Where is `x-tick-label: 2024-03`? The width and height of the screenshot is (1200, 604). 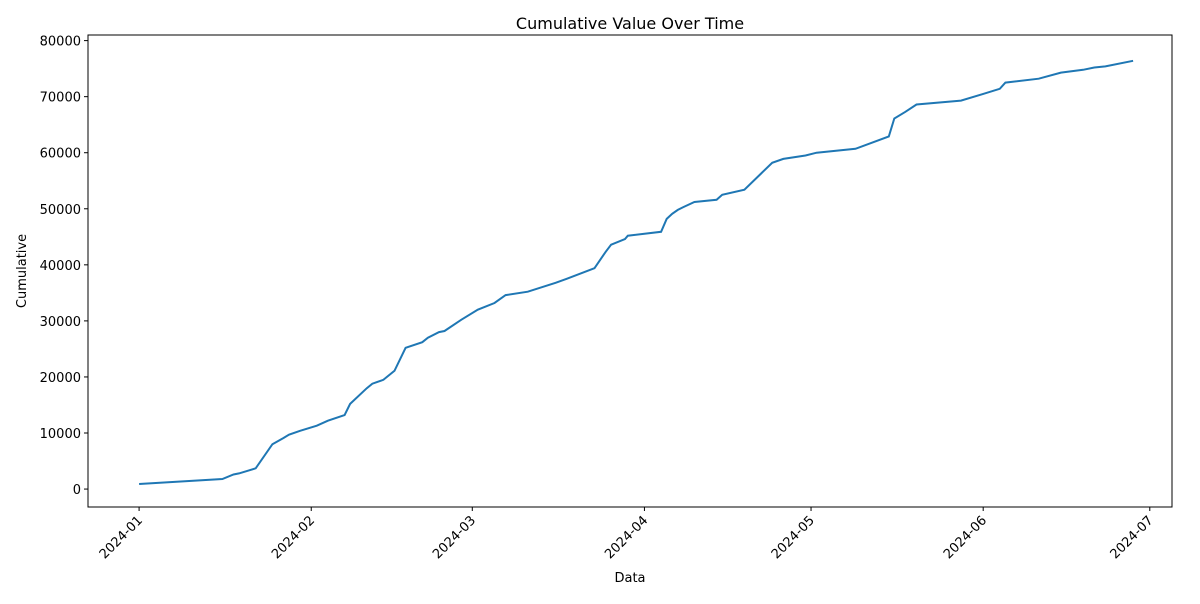 x-tick-label: 2024-03 is located at coordinates (454, 537).